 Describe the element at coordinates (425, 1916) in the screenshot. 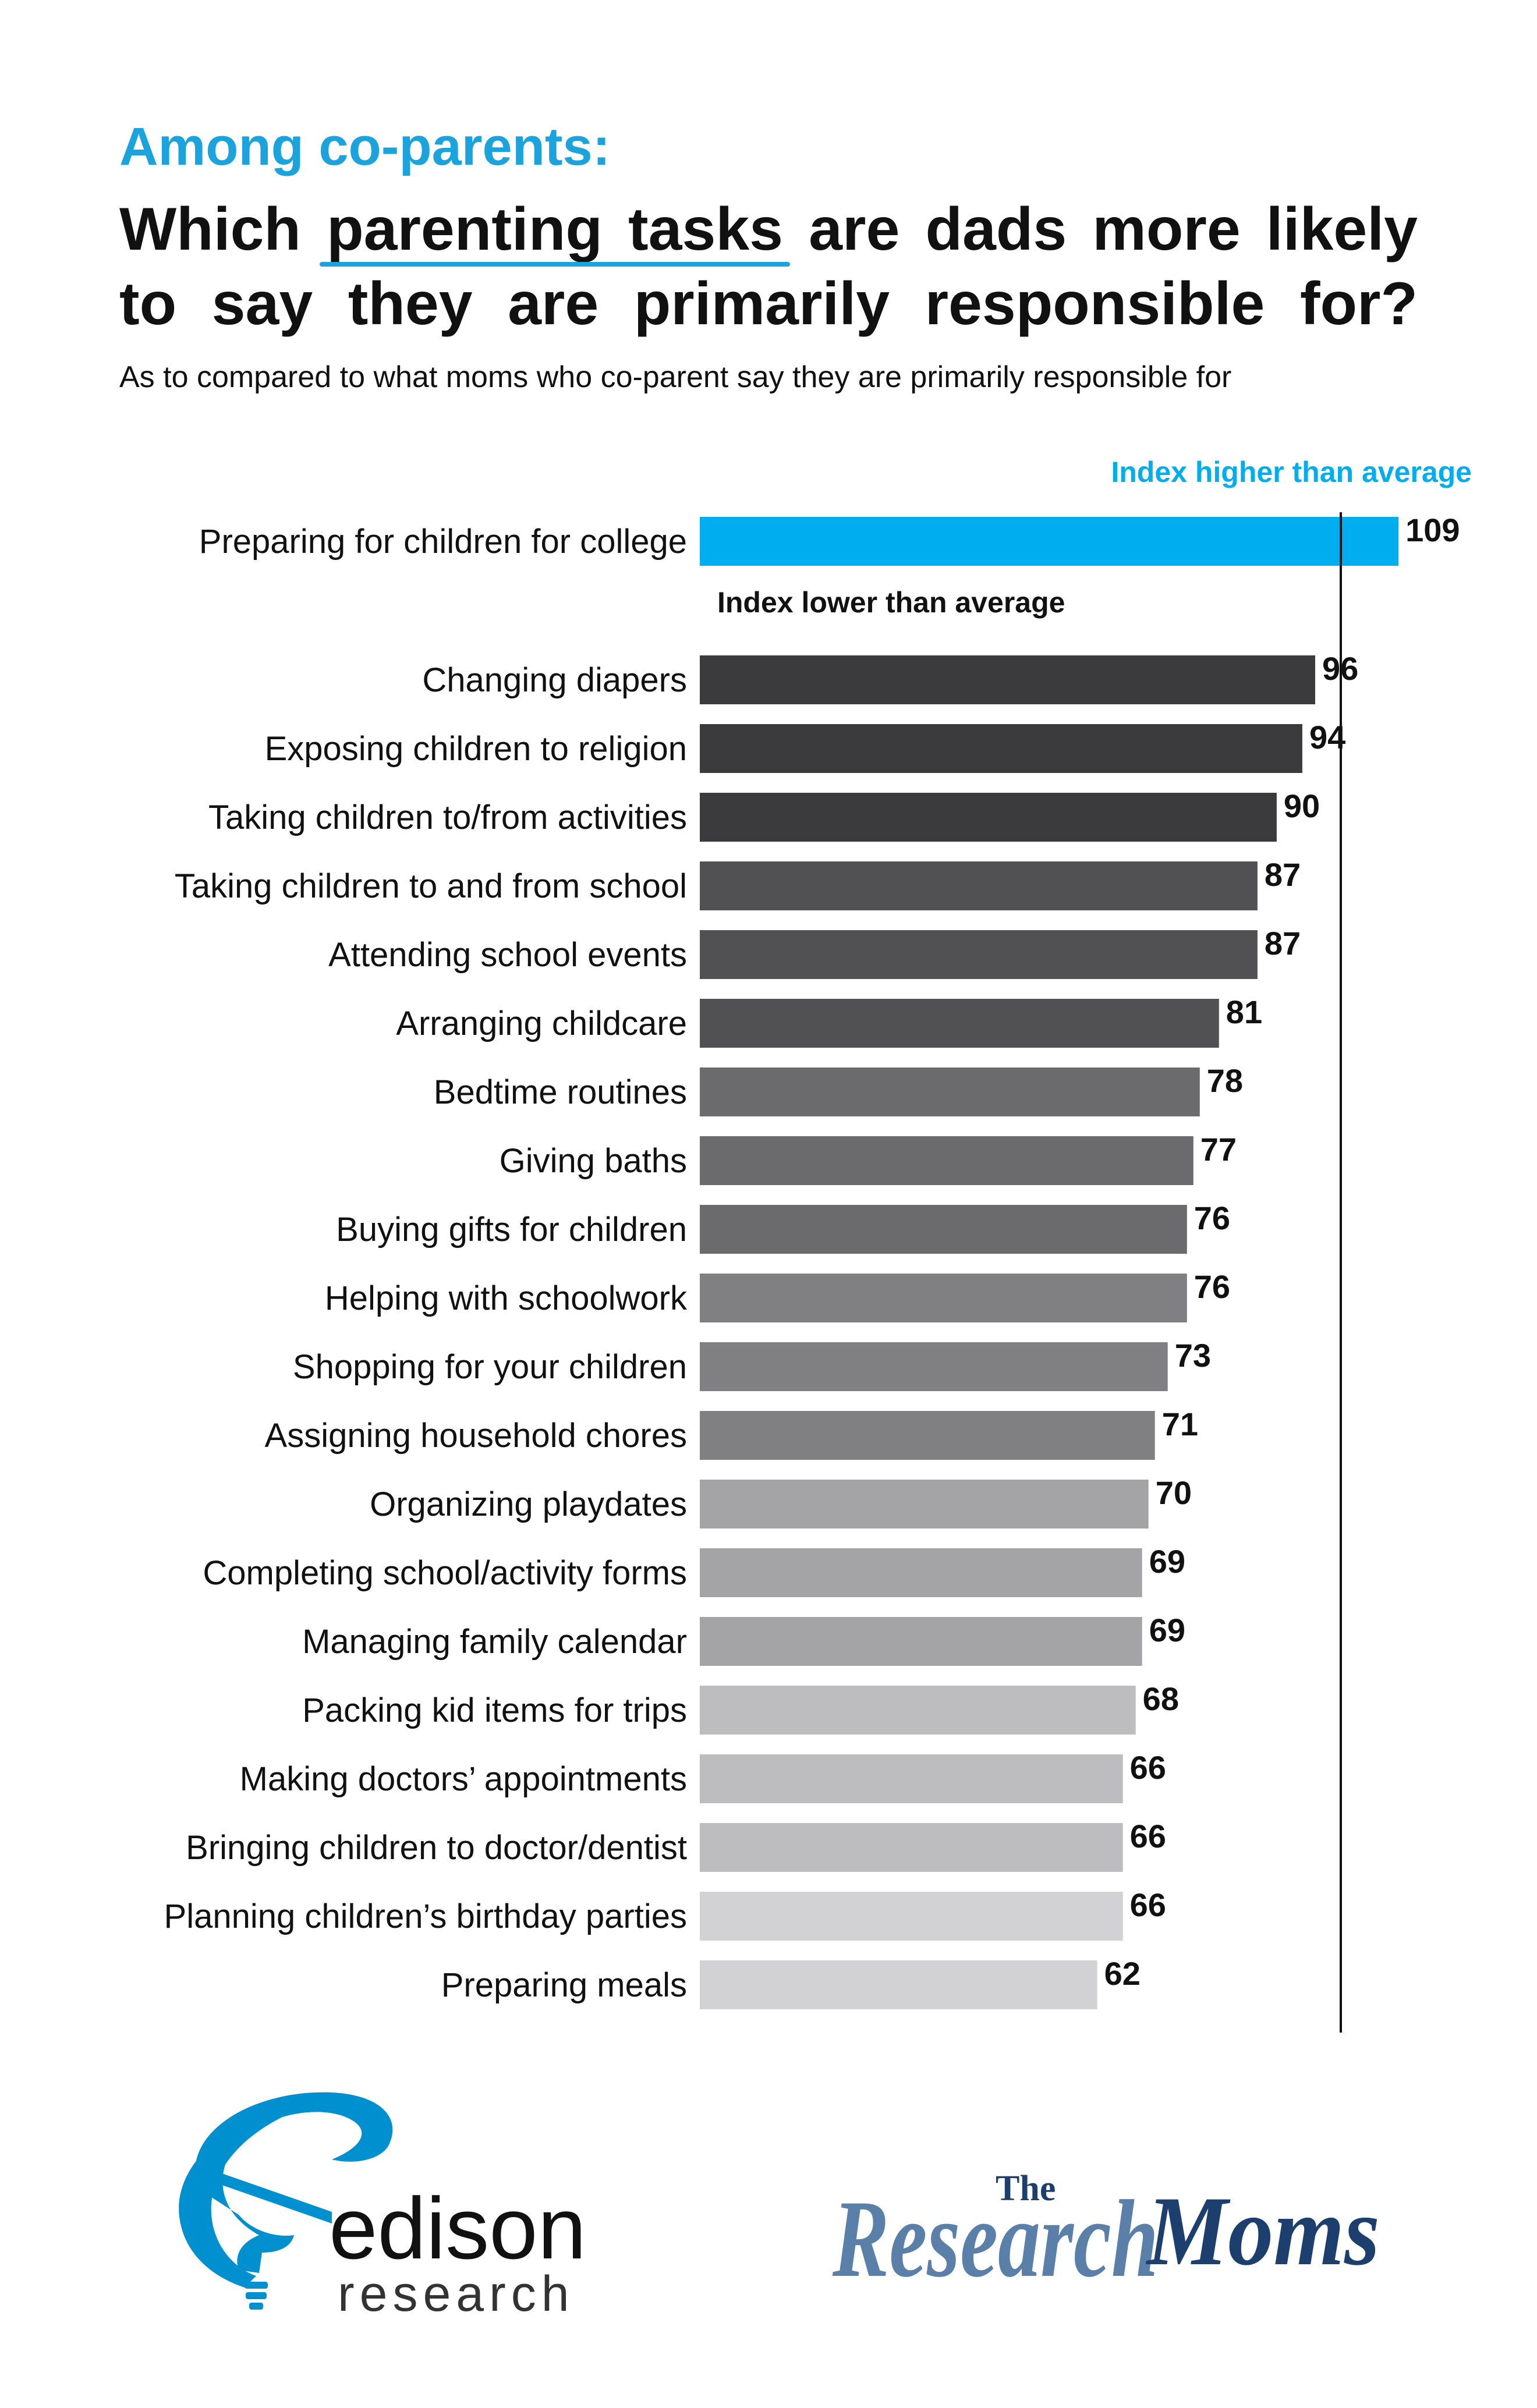

I see `category-label: Planning children’s birthday parties` at that location.